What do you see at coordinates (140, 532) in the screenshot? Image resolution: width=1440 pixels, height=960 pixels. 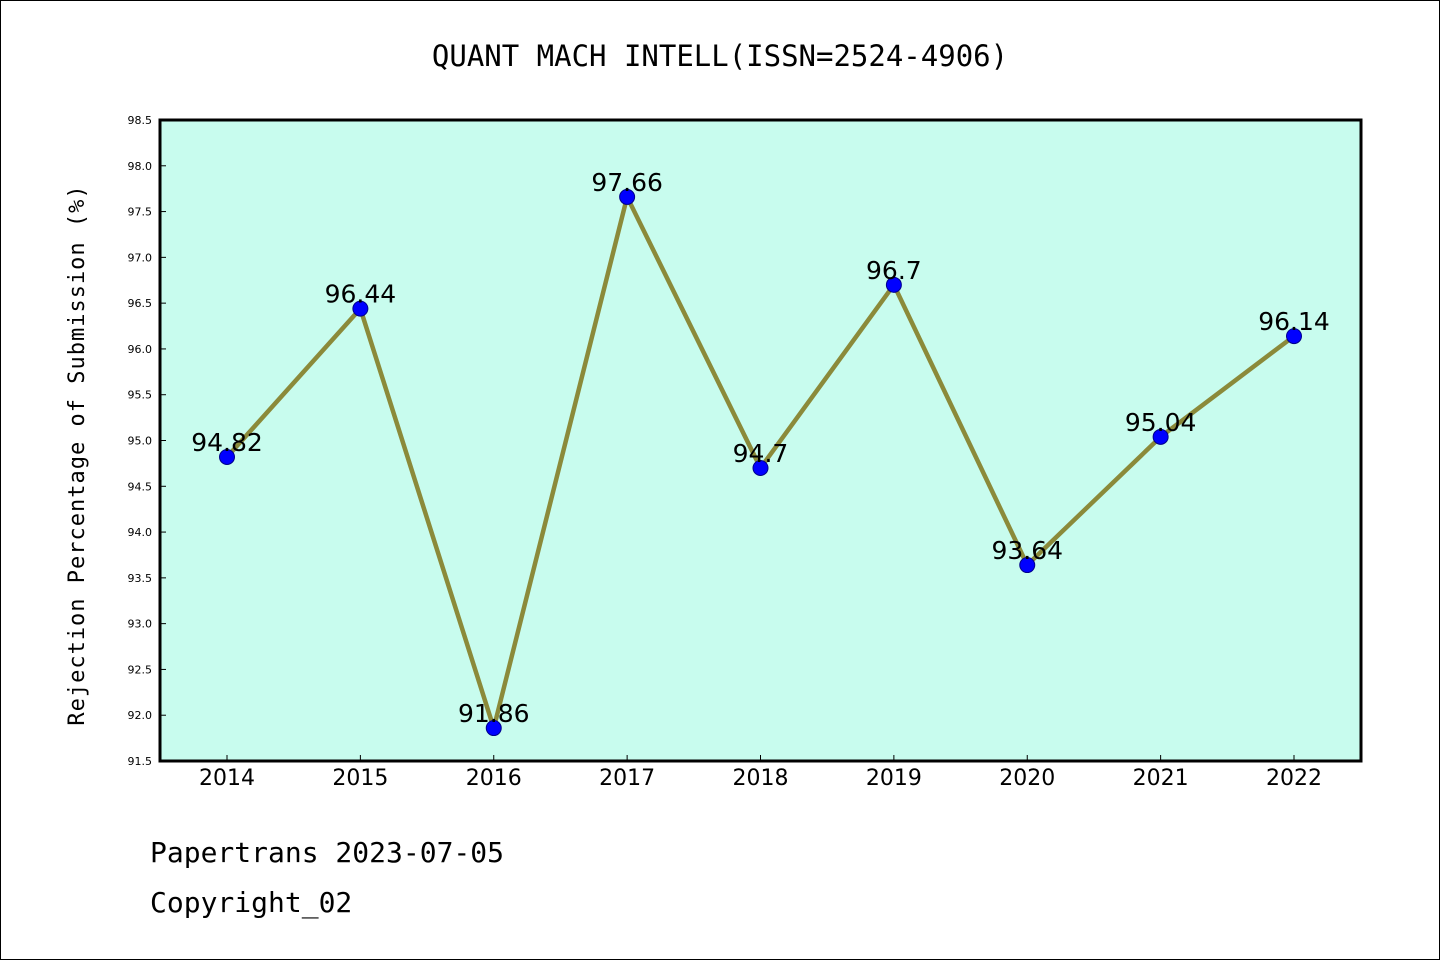 I see `y-tick-label: 94.0` at bounding box center [140, 532].